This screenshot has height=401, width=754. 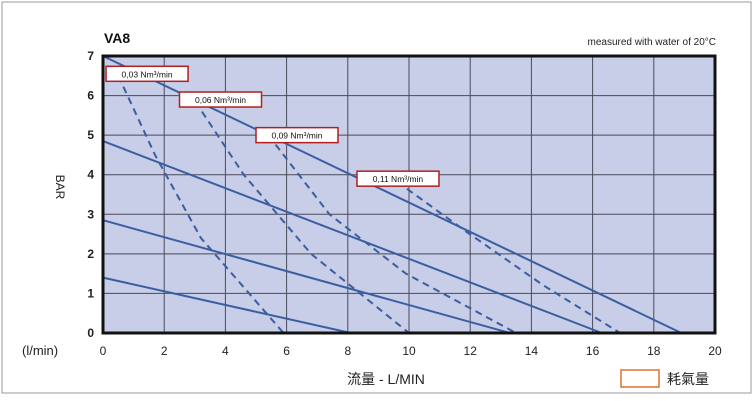 What do you see at coordinates (347, 351) in the screenshot?
I see `x-tick-label: 8` at bounding box center [347, 351].